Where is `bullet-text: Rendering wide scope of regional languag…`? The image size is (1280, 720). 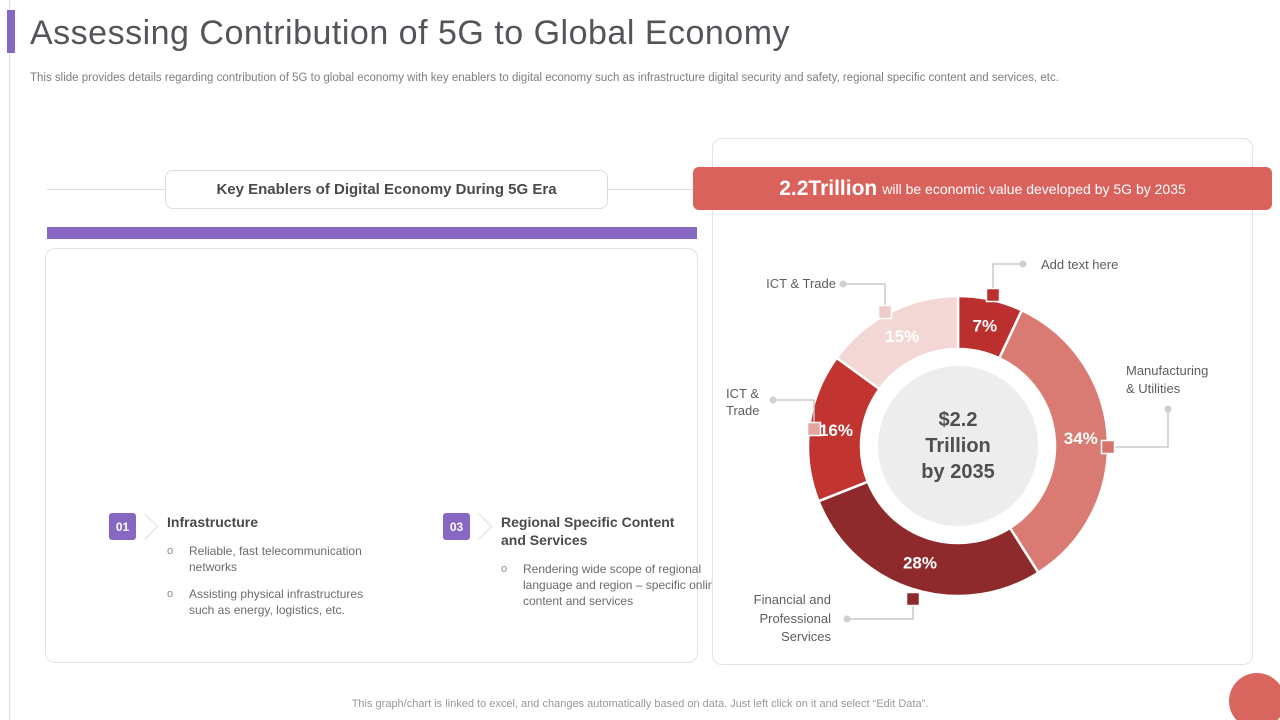
bullet-text: Rendering wide scope of regional languag… is located at coordinates (622, 585).